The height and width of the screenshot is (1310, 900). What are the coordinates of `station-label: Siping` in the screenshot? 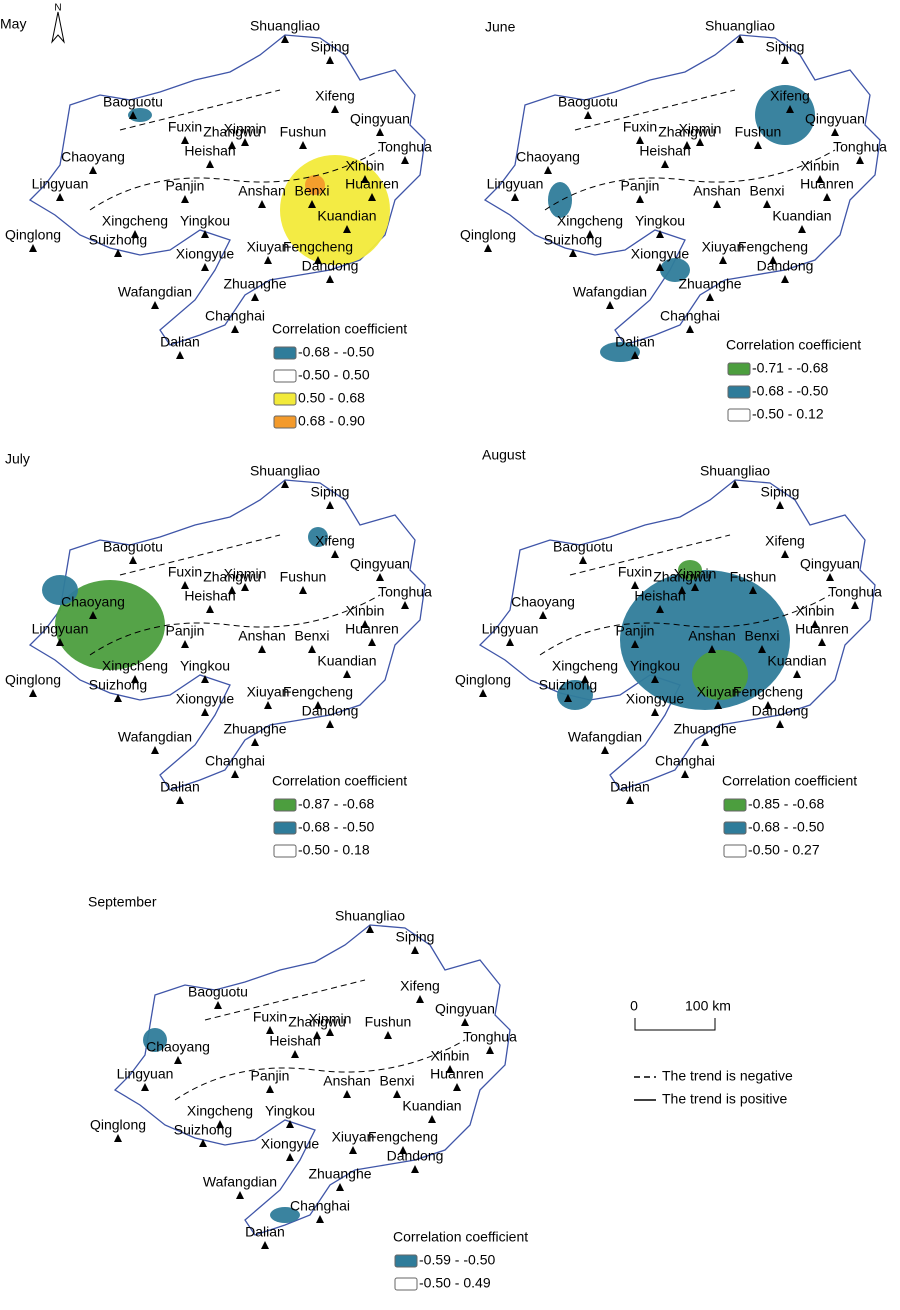 It's located at (415, 937).